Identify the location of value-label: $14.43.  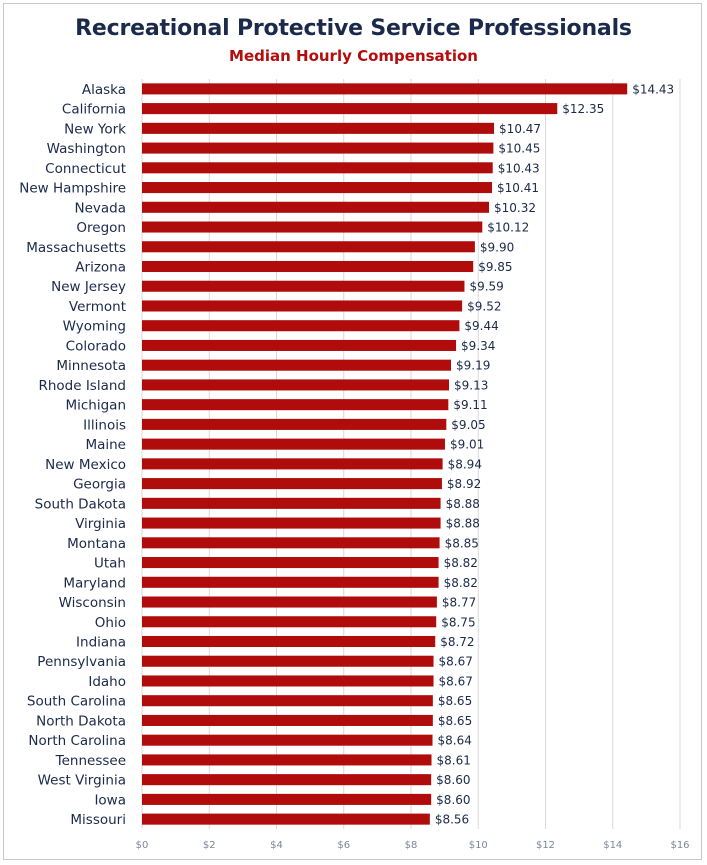
(653, 89).